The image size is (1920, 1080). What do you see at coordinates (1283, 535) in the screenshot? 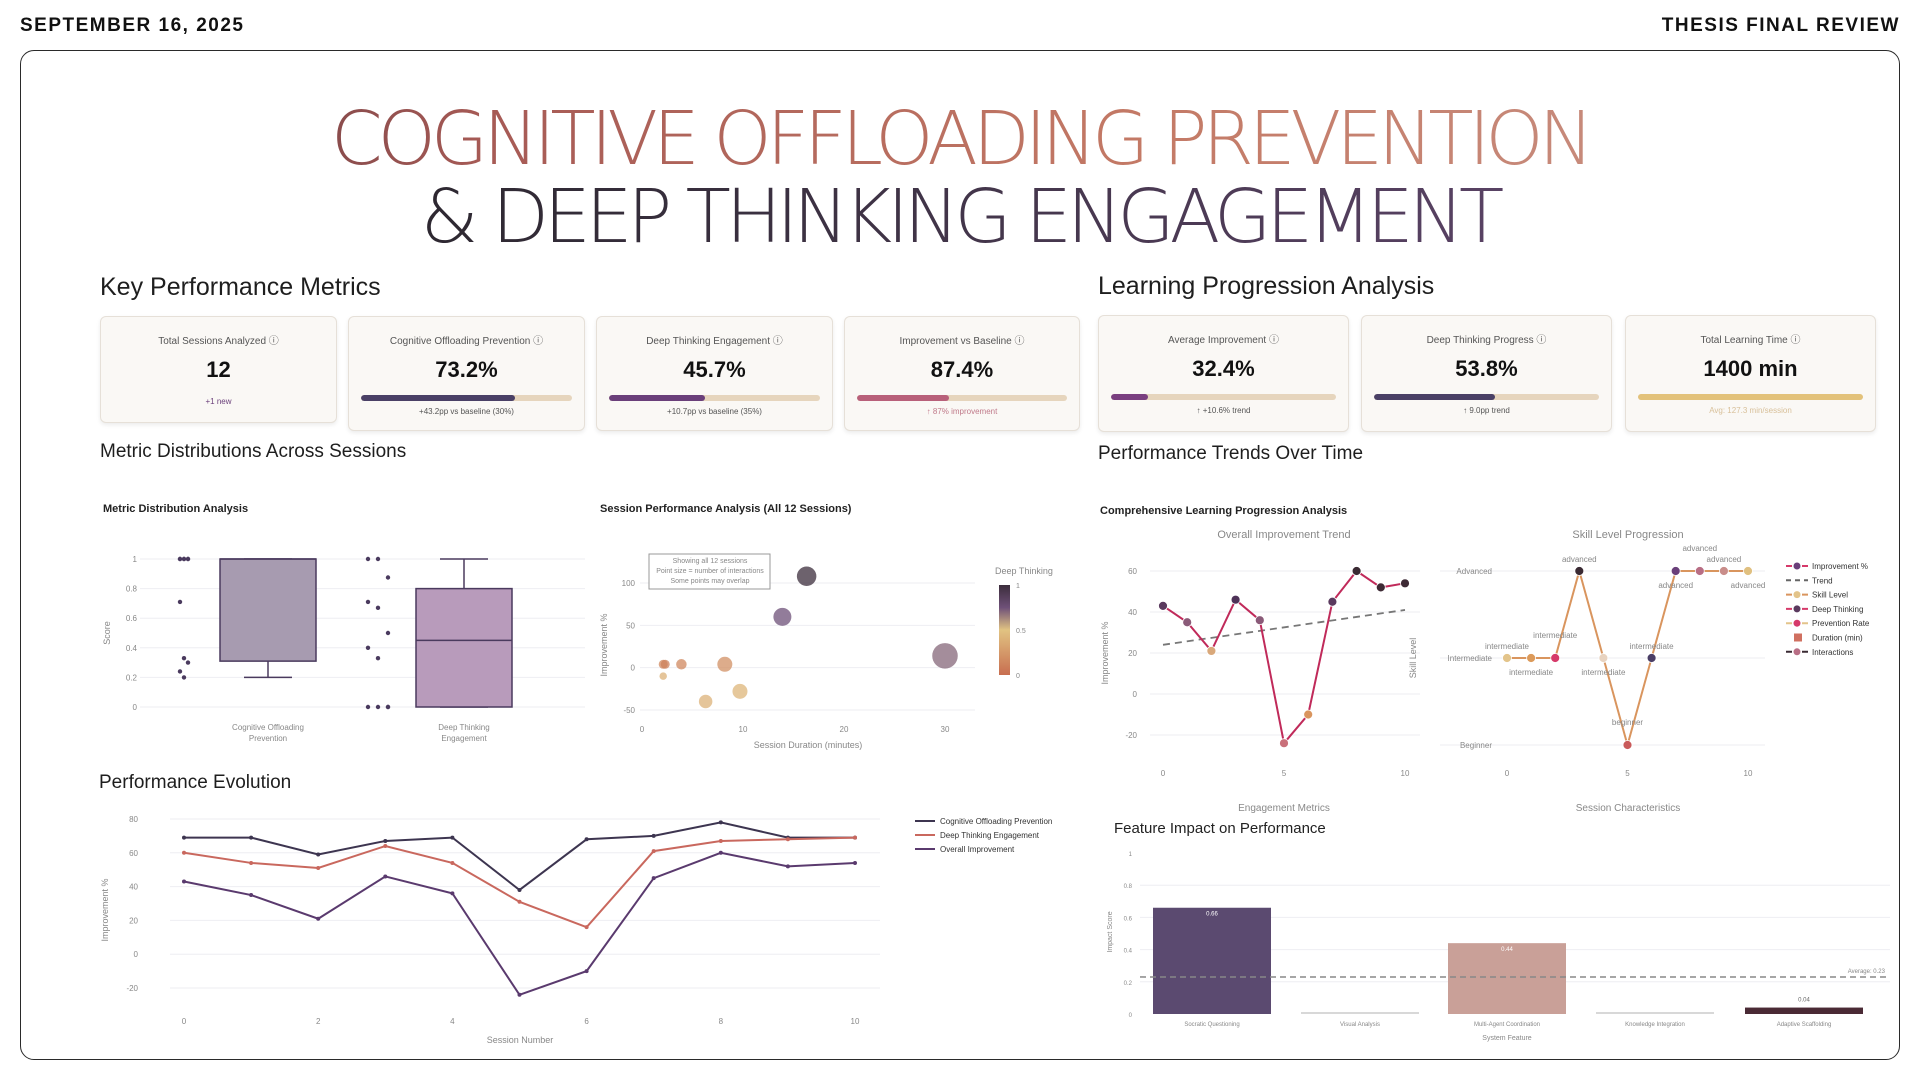
I see `subplot-title: Overall Improvement Trend` at bounding box center [1283, 535].